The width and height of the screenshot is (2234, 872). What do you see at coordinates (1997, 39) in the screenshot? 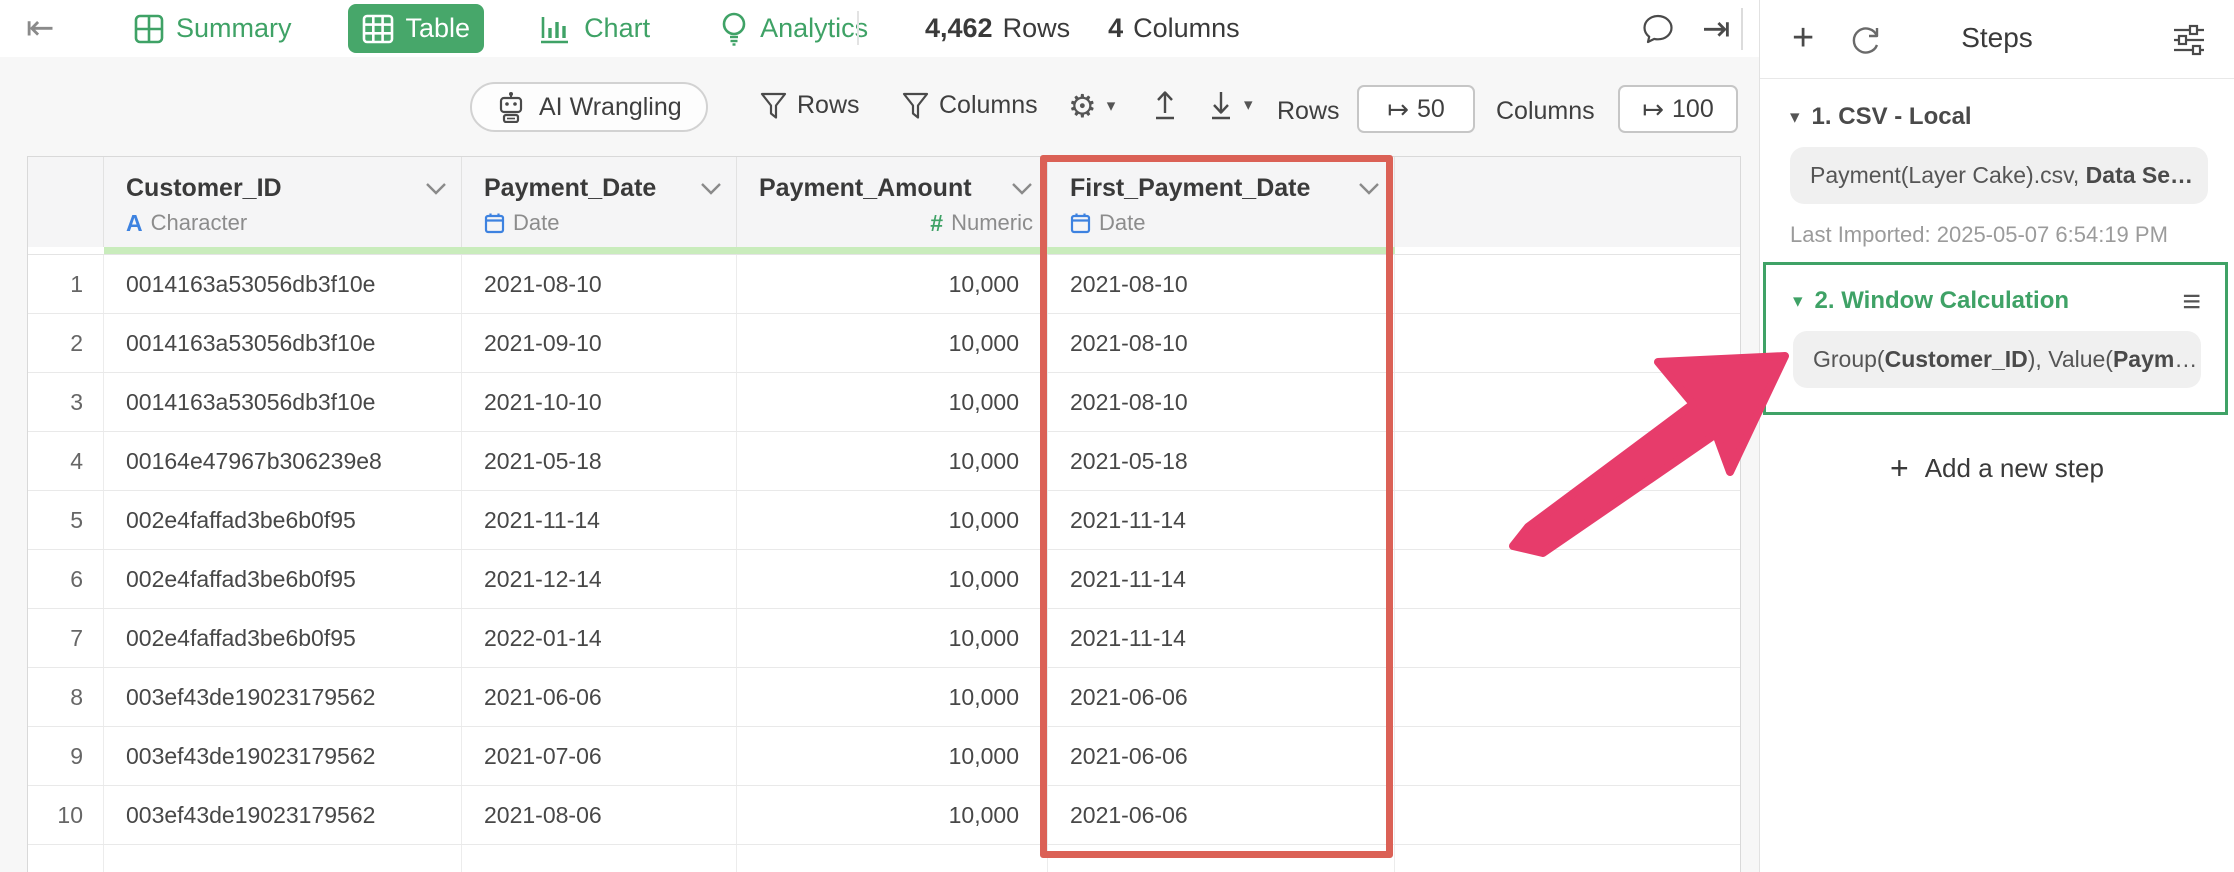
I see `steps-header: + Steps` at bounding box center [1997, 39].